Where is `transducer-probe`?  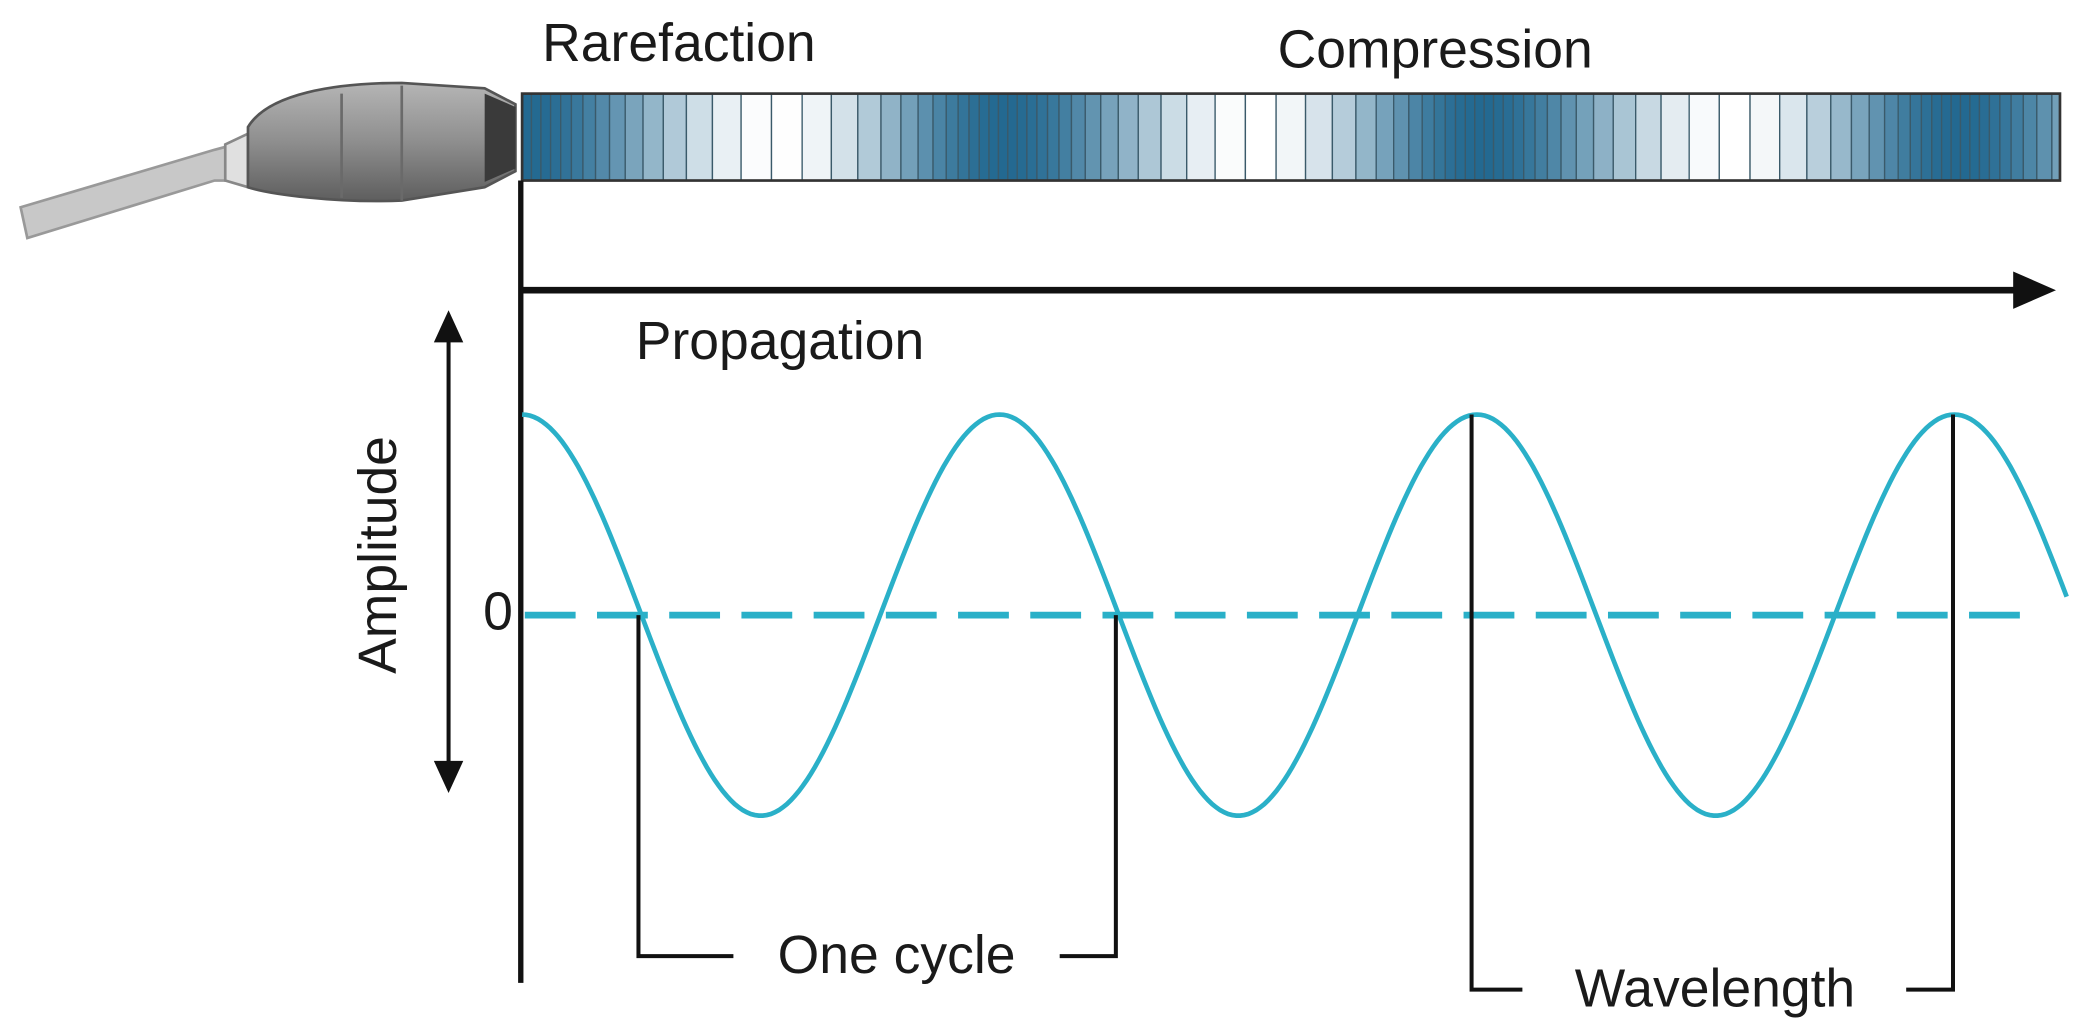 transducer-probe is located at coordinates (268, 160).